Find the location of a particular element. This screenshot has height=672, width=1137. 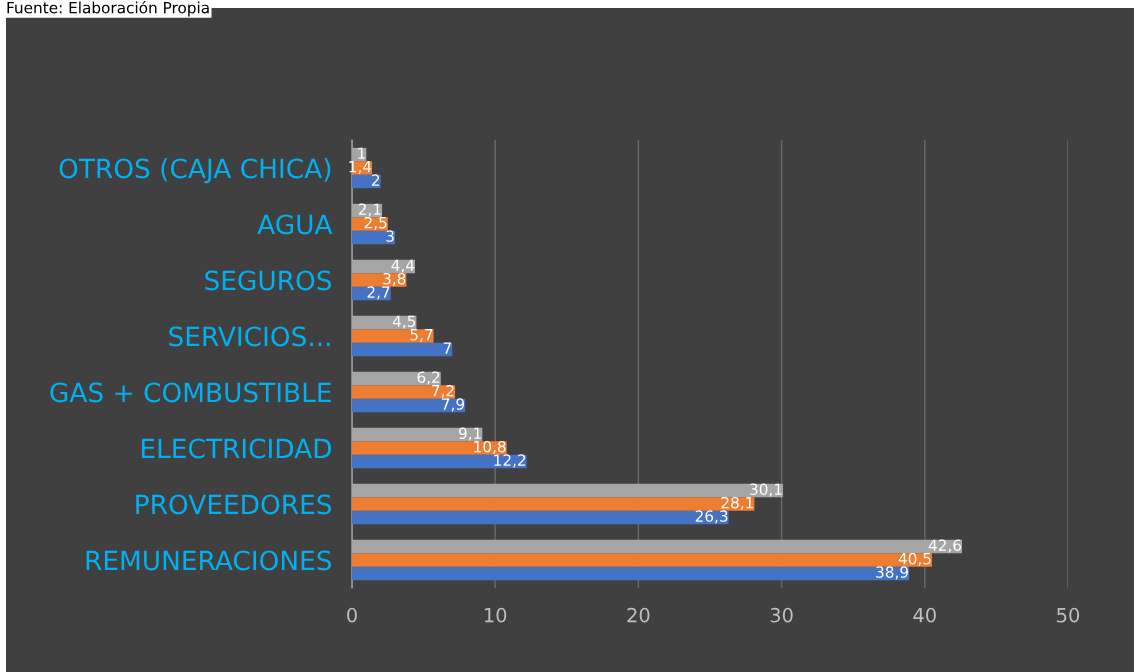

data-label: 2,7 is located at coordinates (378, 293).